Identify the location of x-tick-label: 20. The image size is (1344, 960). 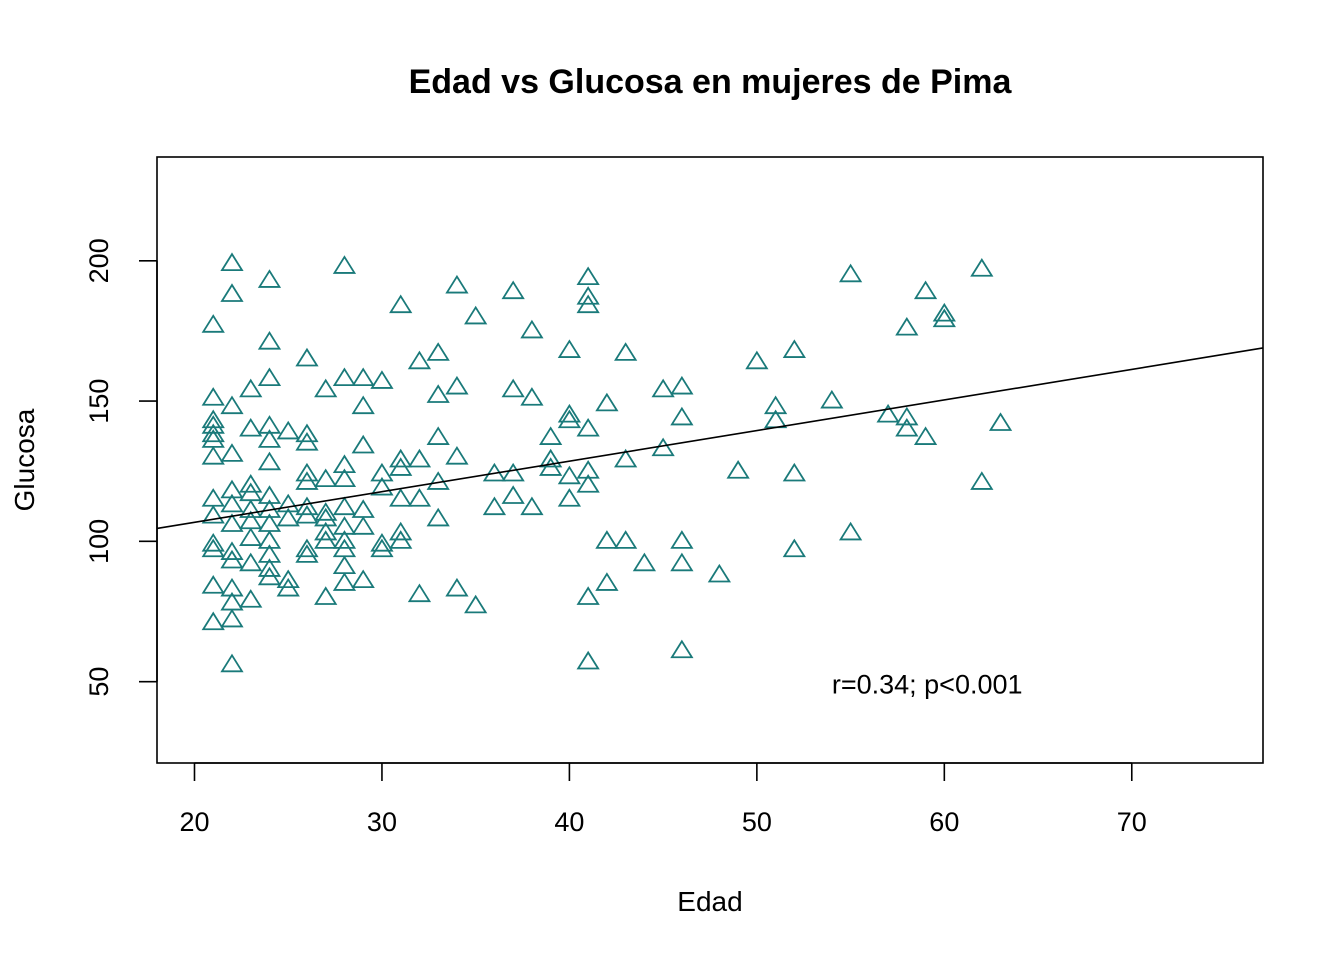
(194, 822).